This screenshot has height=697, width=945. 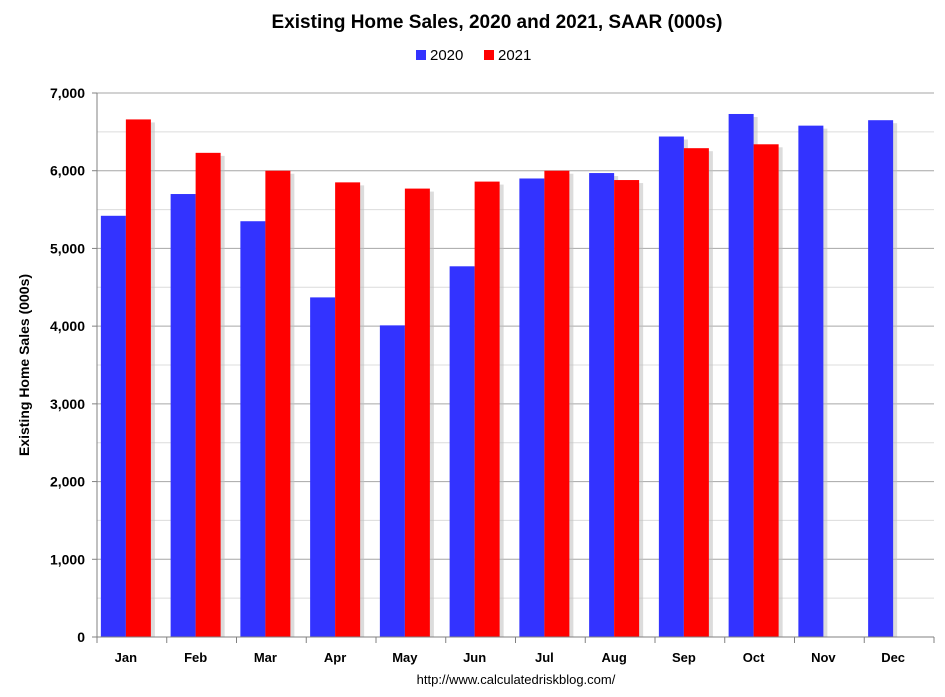 I want to click on bar-2021-mar, so click(x=278, y=403).